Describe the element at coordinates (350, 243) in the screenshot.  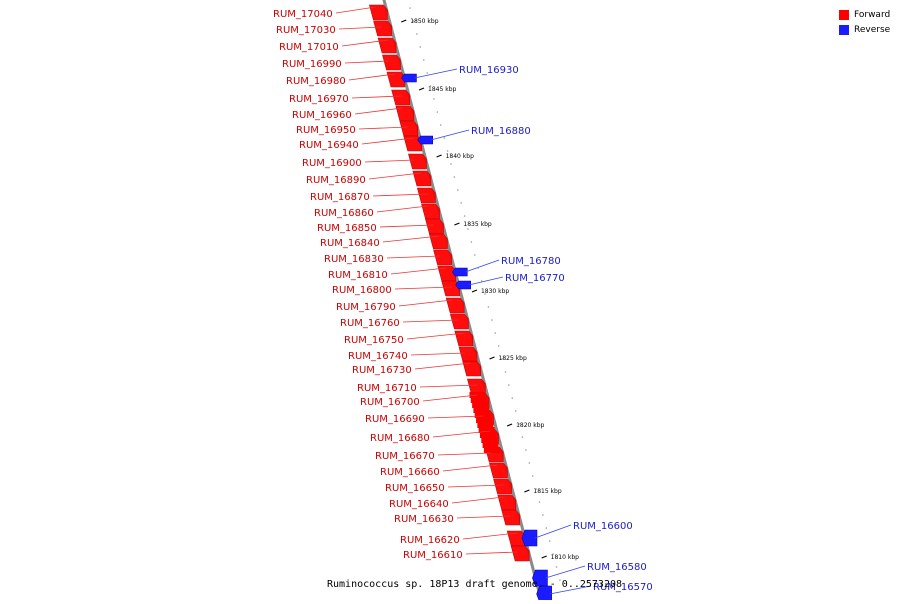
I see `forward-gene-label: RUM_16840` at that location.